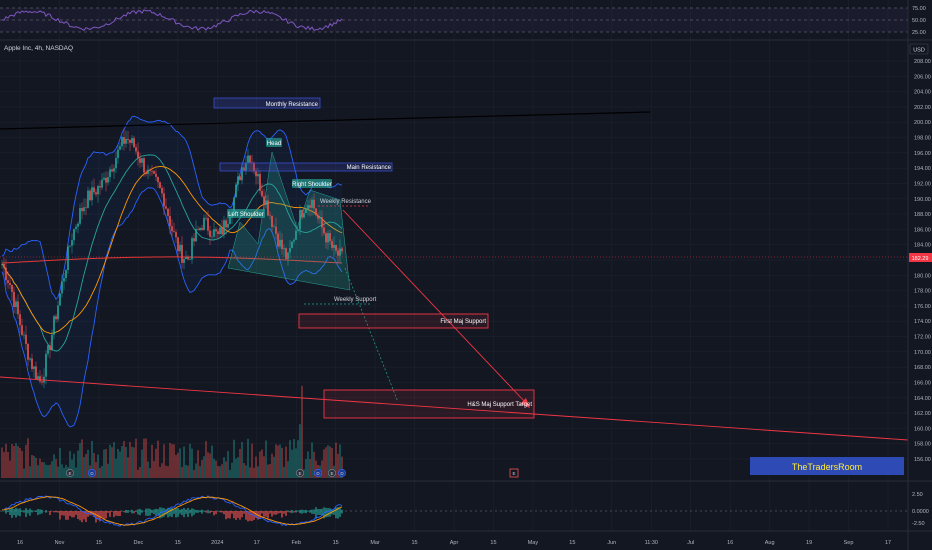  I want to click on price-tick: 166.00, so click(922, 383).